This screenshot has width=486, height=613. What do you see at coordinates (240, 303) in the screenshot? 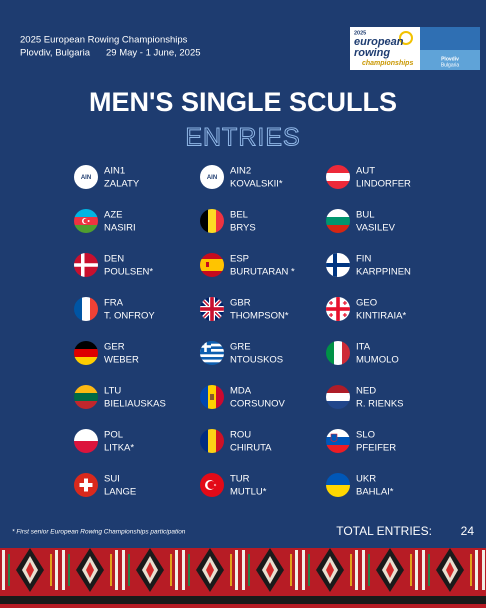
I see `country-code: GBR` at bounding box center [240, 303].